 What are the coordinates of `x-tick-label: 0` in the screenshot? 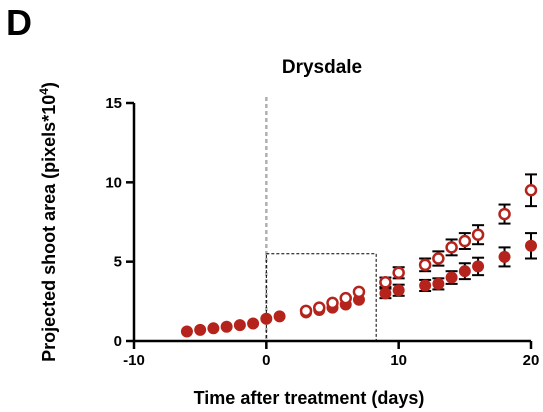 It's located at (266, 360).